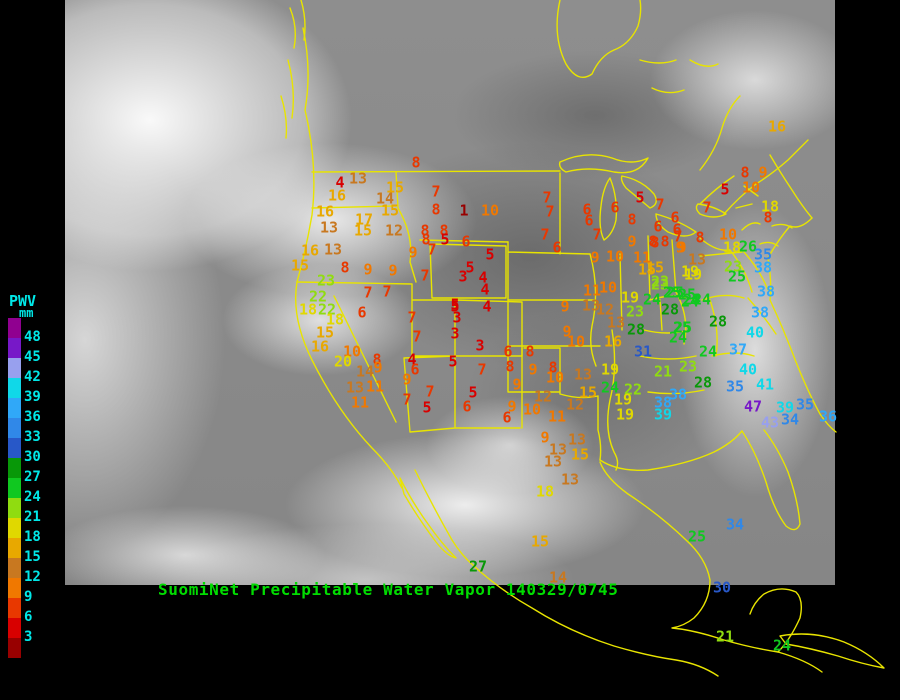 The width and height of the screenshot is (900, 700). I want to click on station-pwv-value: 47, so click(753, 406).